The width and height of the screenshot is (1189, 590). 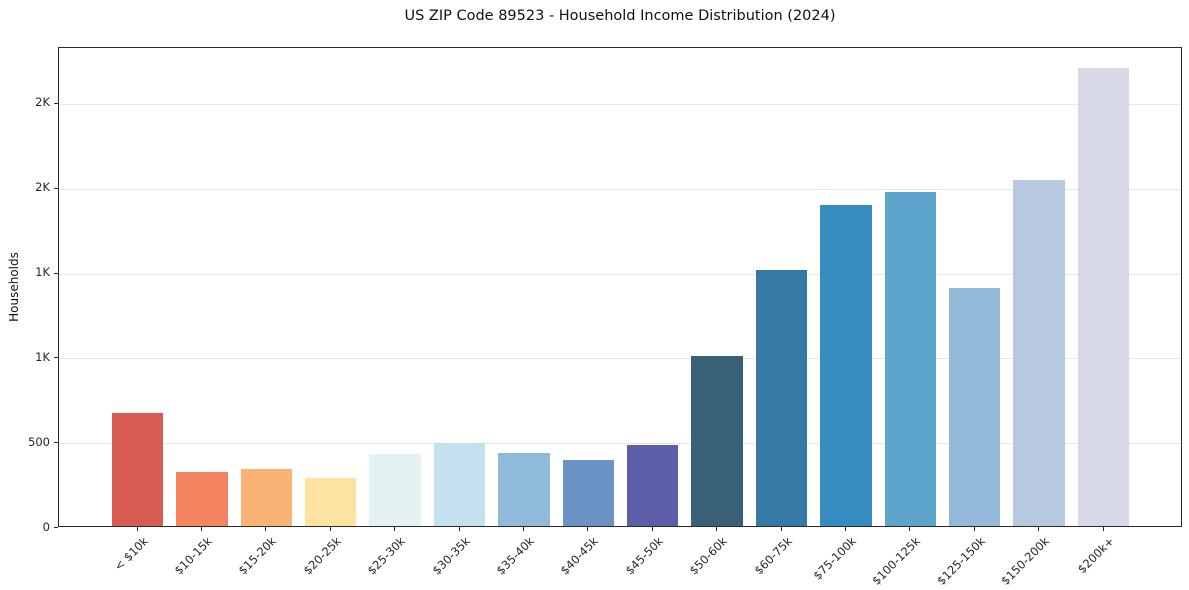 What do you see at coordinates (39, 441) in the screenshot?
I see `y-tick-label: 500` at bounding box center [39, 441].